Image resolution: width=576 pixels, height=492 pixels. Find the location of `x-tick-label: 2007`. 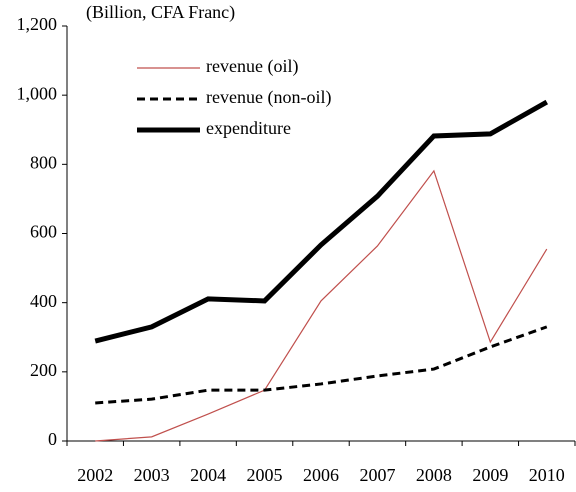

x-tick-label: 2007 is located at coordinates (377, 475).